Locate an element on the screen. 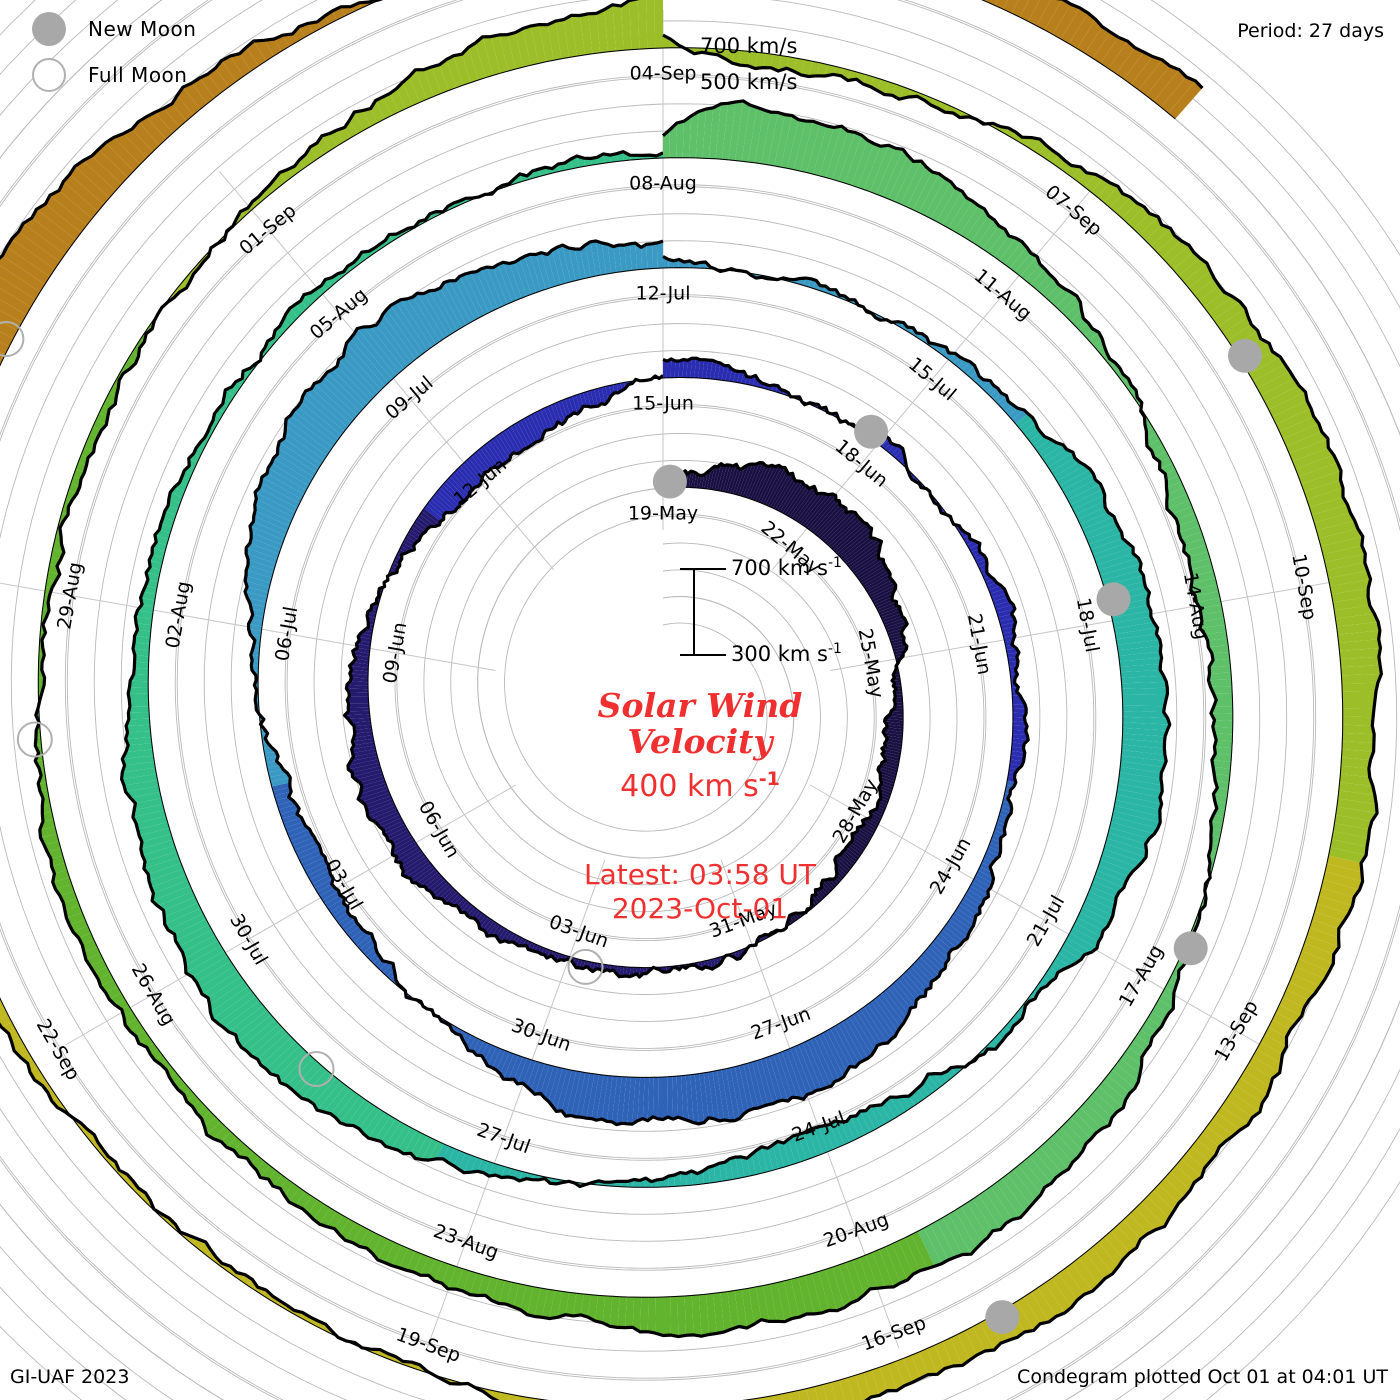 The image size is (1400, 1400). new-moon-marker is located at coordinates (871, 431).